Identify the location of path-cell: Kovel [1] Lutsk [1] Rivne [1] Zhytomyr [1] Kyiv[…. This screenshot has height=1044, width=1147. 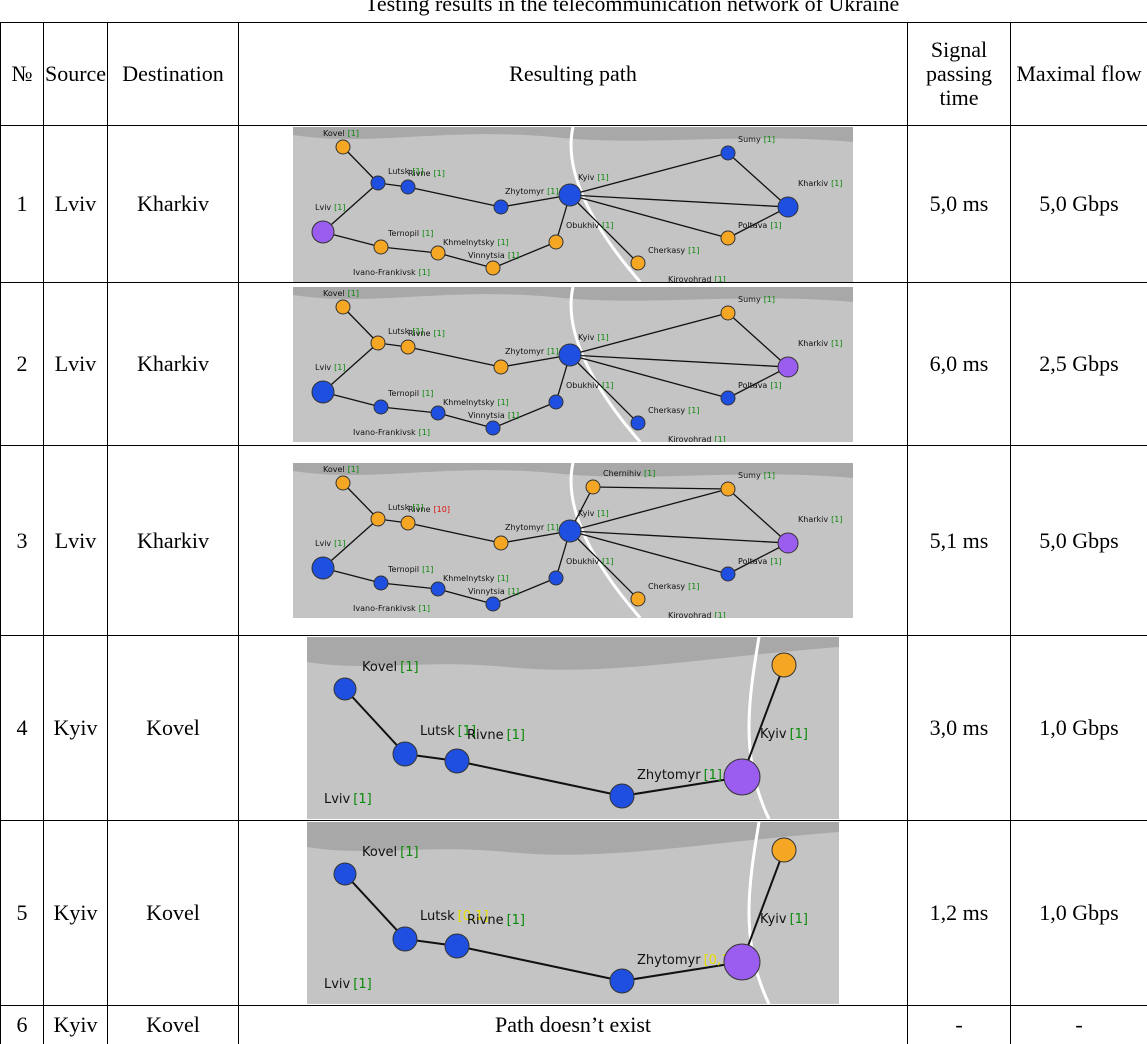
(573, 728).